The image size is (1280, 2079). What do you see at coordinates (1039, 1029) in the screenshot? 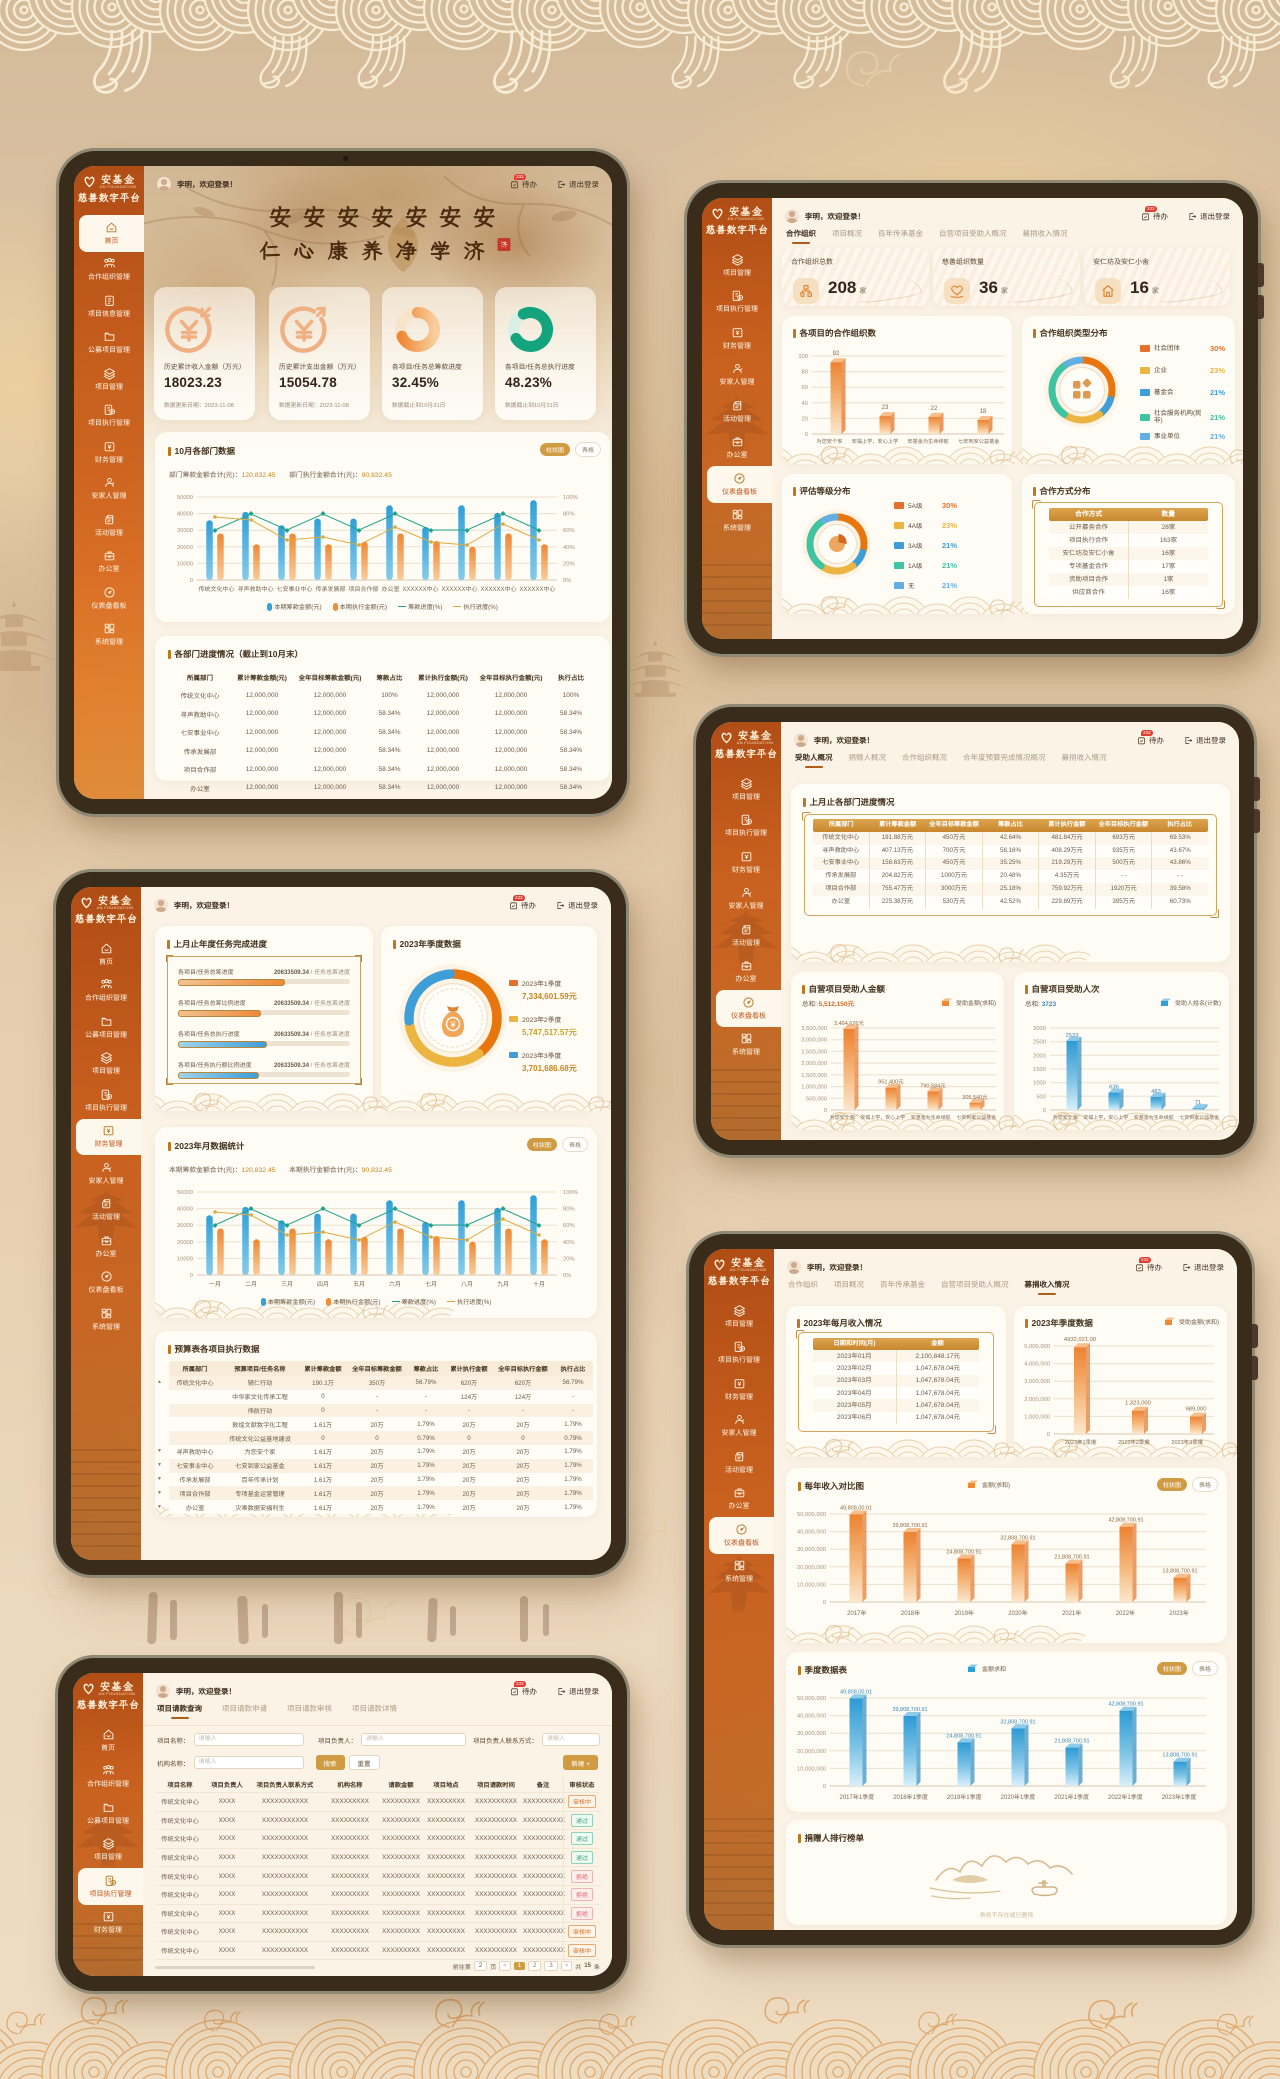
I see `svg-text: 3000` at bounding box center [1039, 1029].